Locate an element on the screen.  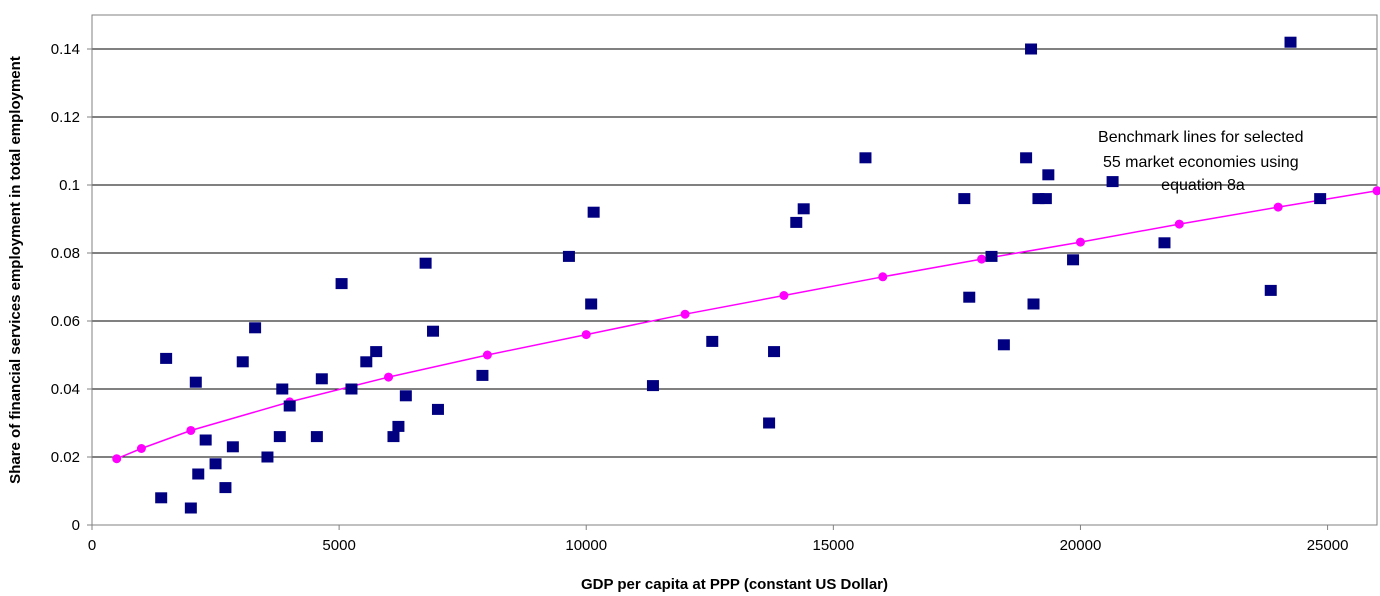
annotation-line-2: 55 market economies using is located at coordinates (1201, 162).